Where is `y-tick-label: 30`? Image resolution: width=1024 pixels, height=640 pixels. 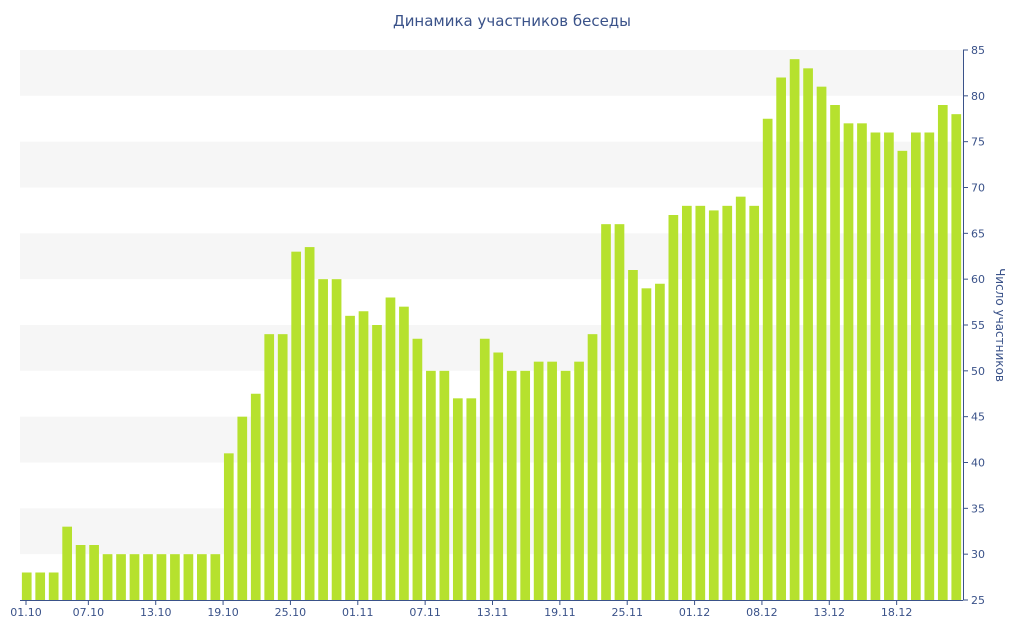
y-tick-label: 30 is located at coordinates (978, 554).